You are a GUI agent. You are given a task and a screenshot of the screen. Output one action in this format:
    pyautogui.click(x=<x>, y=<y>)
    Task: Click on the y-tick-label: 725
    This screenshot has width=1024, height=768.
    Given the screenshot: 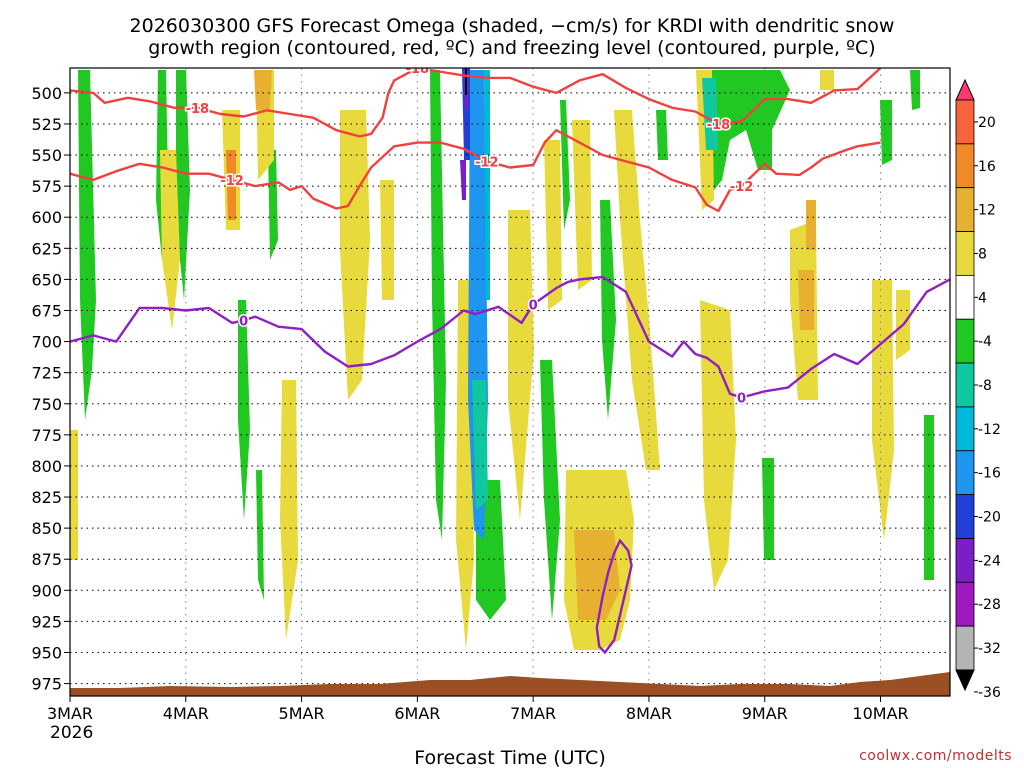 What is the action you would take?
    pyautogui.click(x=46, y=373)
    